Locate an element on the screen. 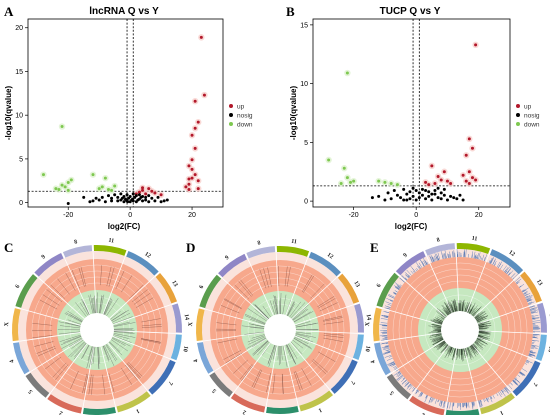 The image size is (550, 415). chromosome-label: 4 is located at coordinates (373, 361).